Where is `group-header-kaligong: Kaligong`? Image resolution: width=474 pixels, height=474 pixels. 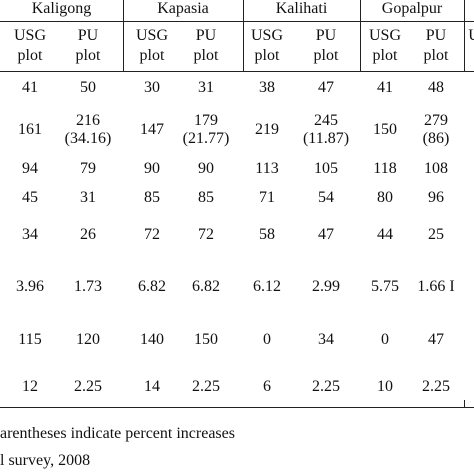
group-header-kaligong: Kaligong is located at coordinates (61, 8).